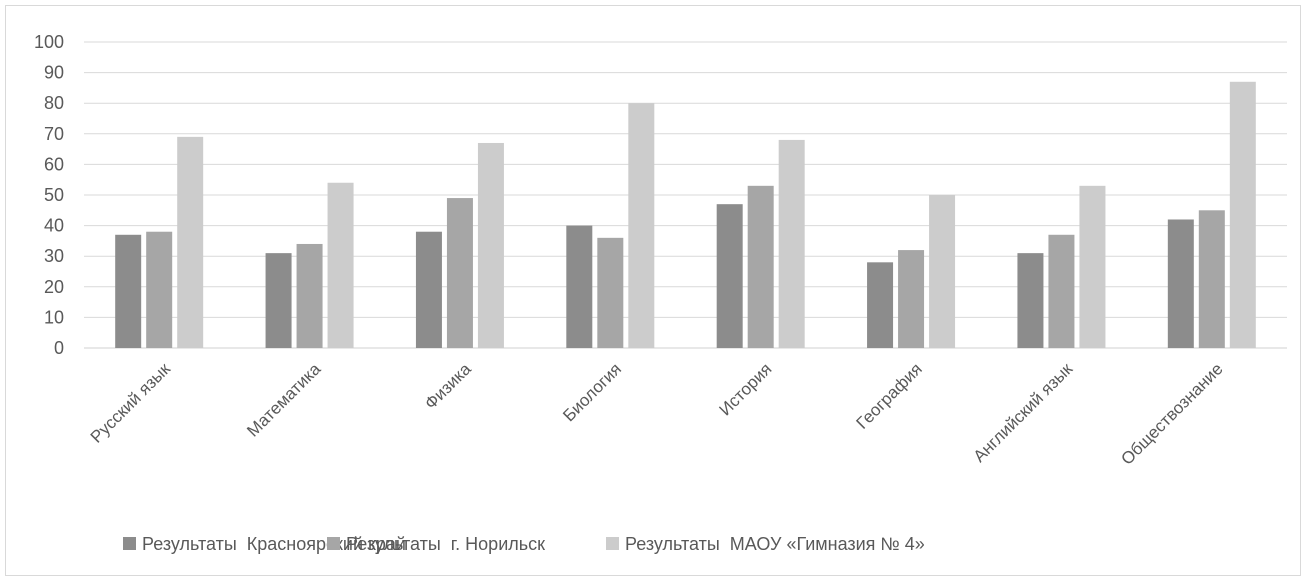  Describe the element at coordinates (49, 42) in the screenshot. I see `y-tick-label: 100` at that location.